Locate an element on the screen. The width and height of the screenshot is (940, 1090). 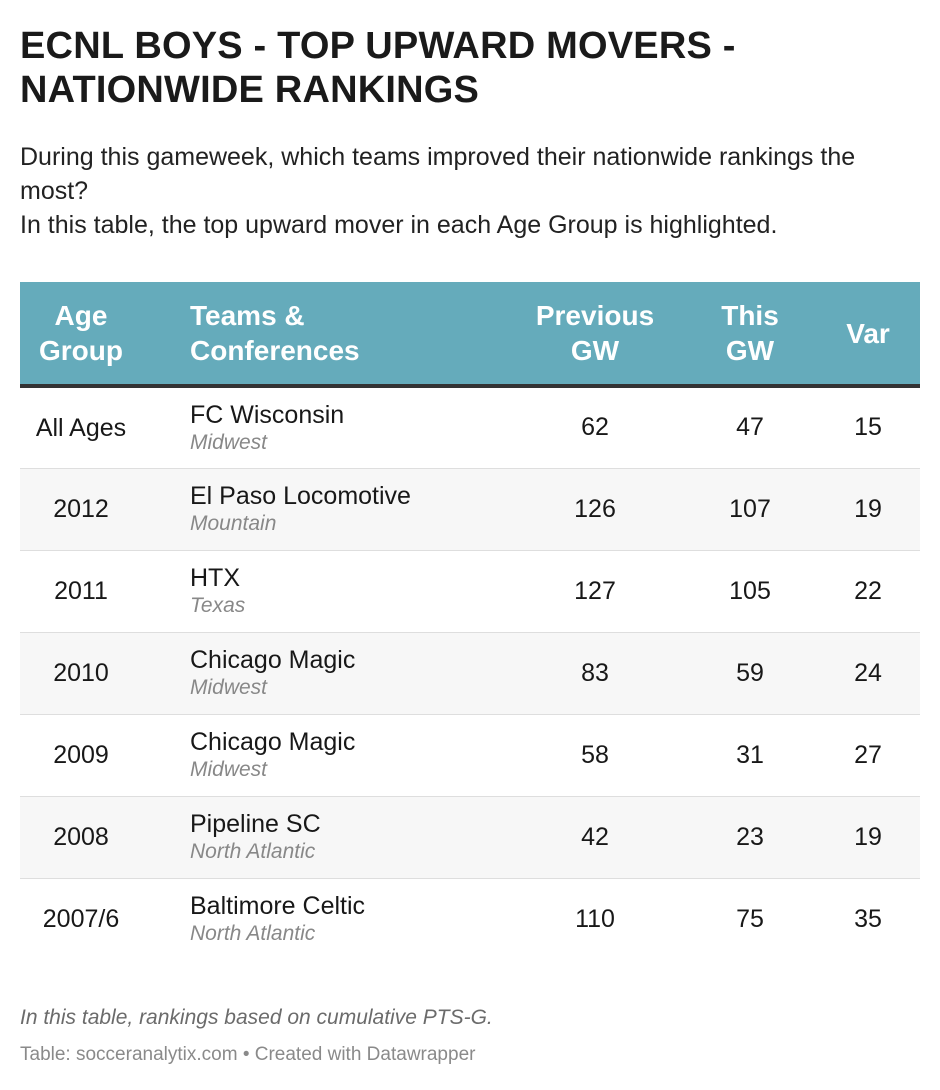
team-cell: FC Wisconsin Midwest is located at coordinates (324, 427).